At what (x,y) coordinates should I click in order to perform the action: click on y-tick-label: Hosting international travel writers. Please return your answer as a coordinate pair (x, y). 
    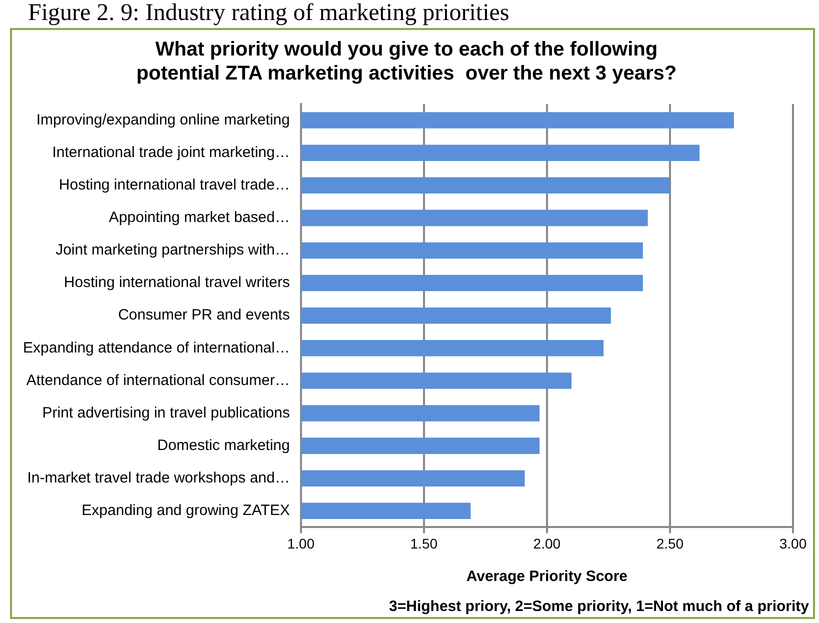
    Looking at the image, I should click on (177, 283).